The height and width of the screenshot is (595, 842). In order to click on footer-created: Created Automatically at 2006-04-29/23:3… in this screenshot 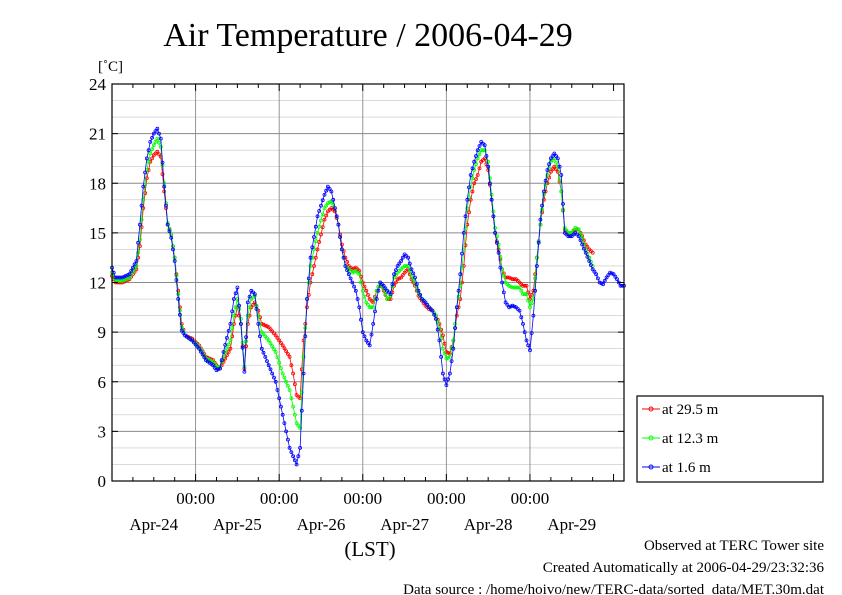, I will do `click(684, 568)`.